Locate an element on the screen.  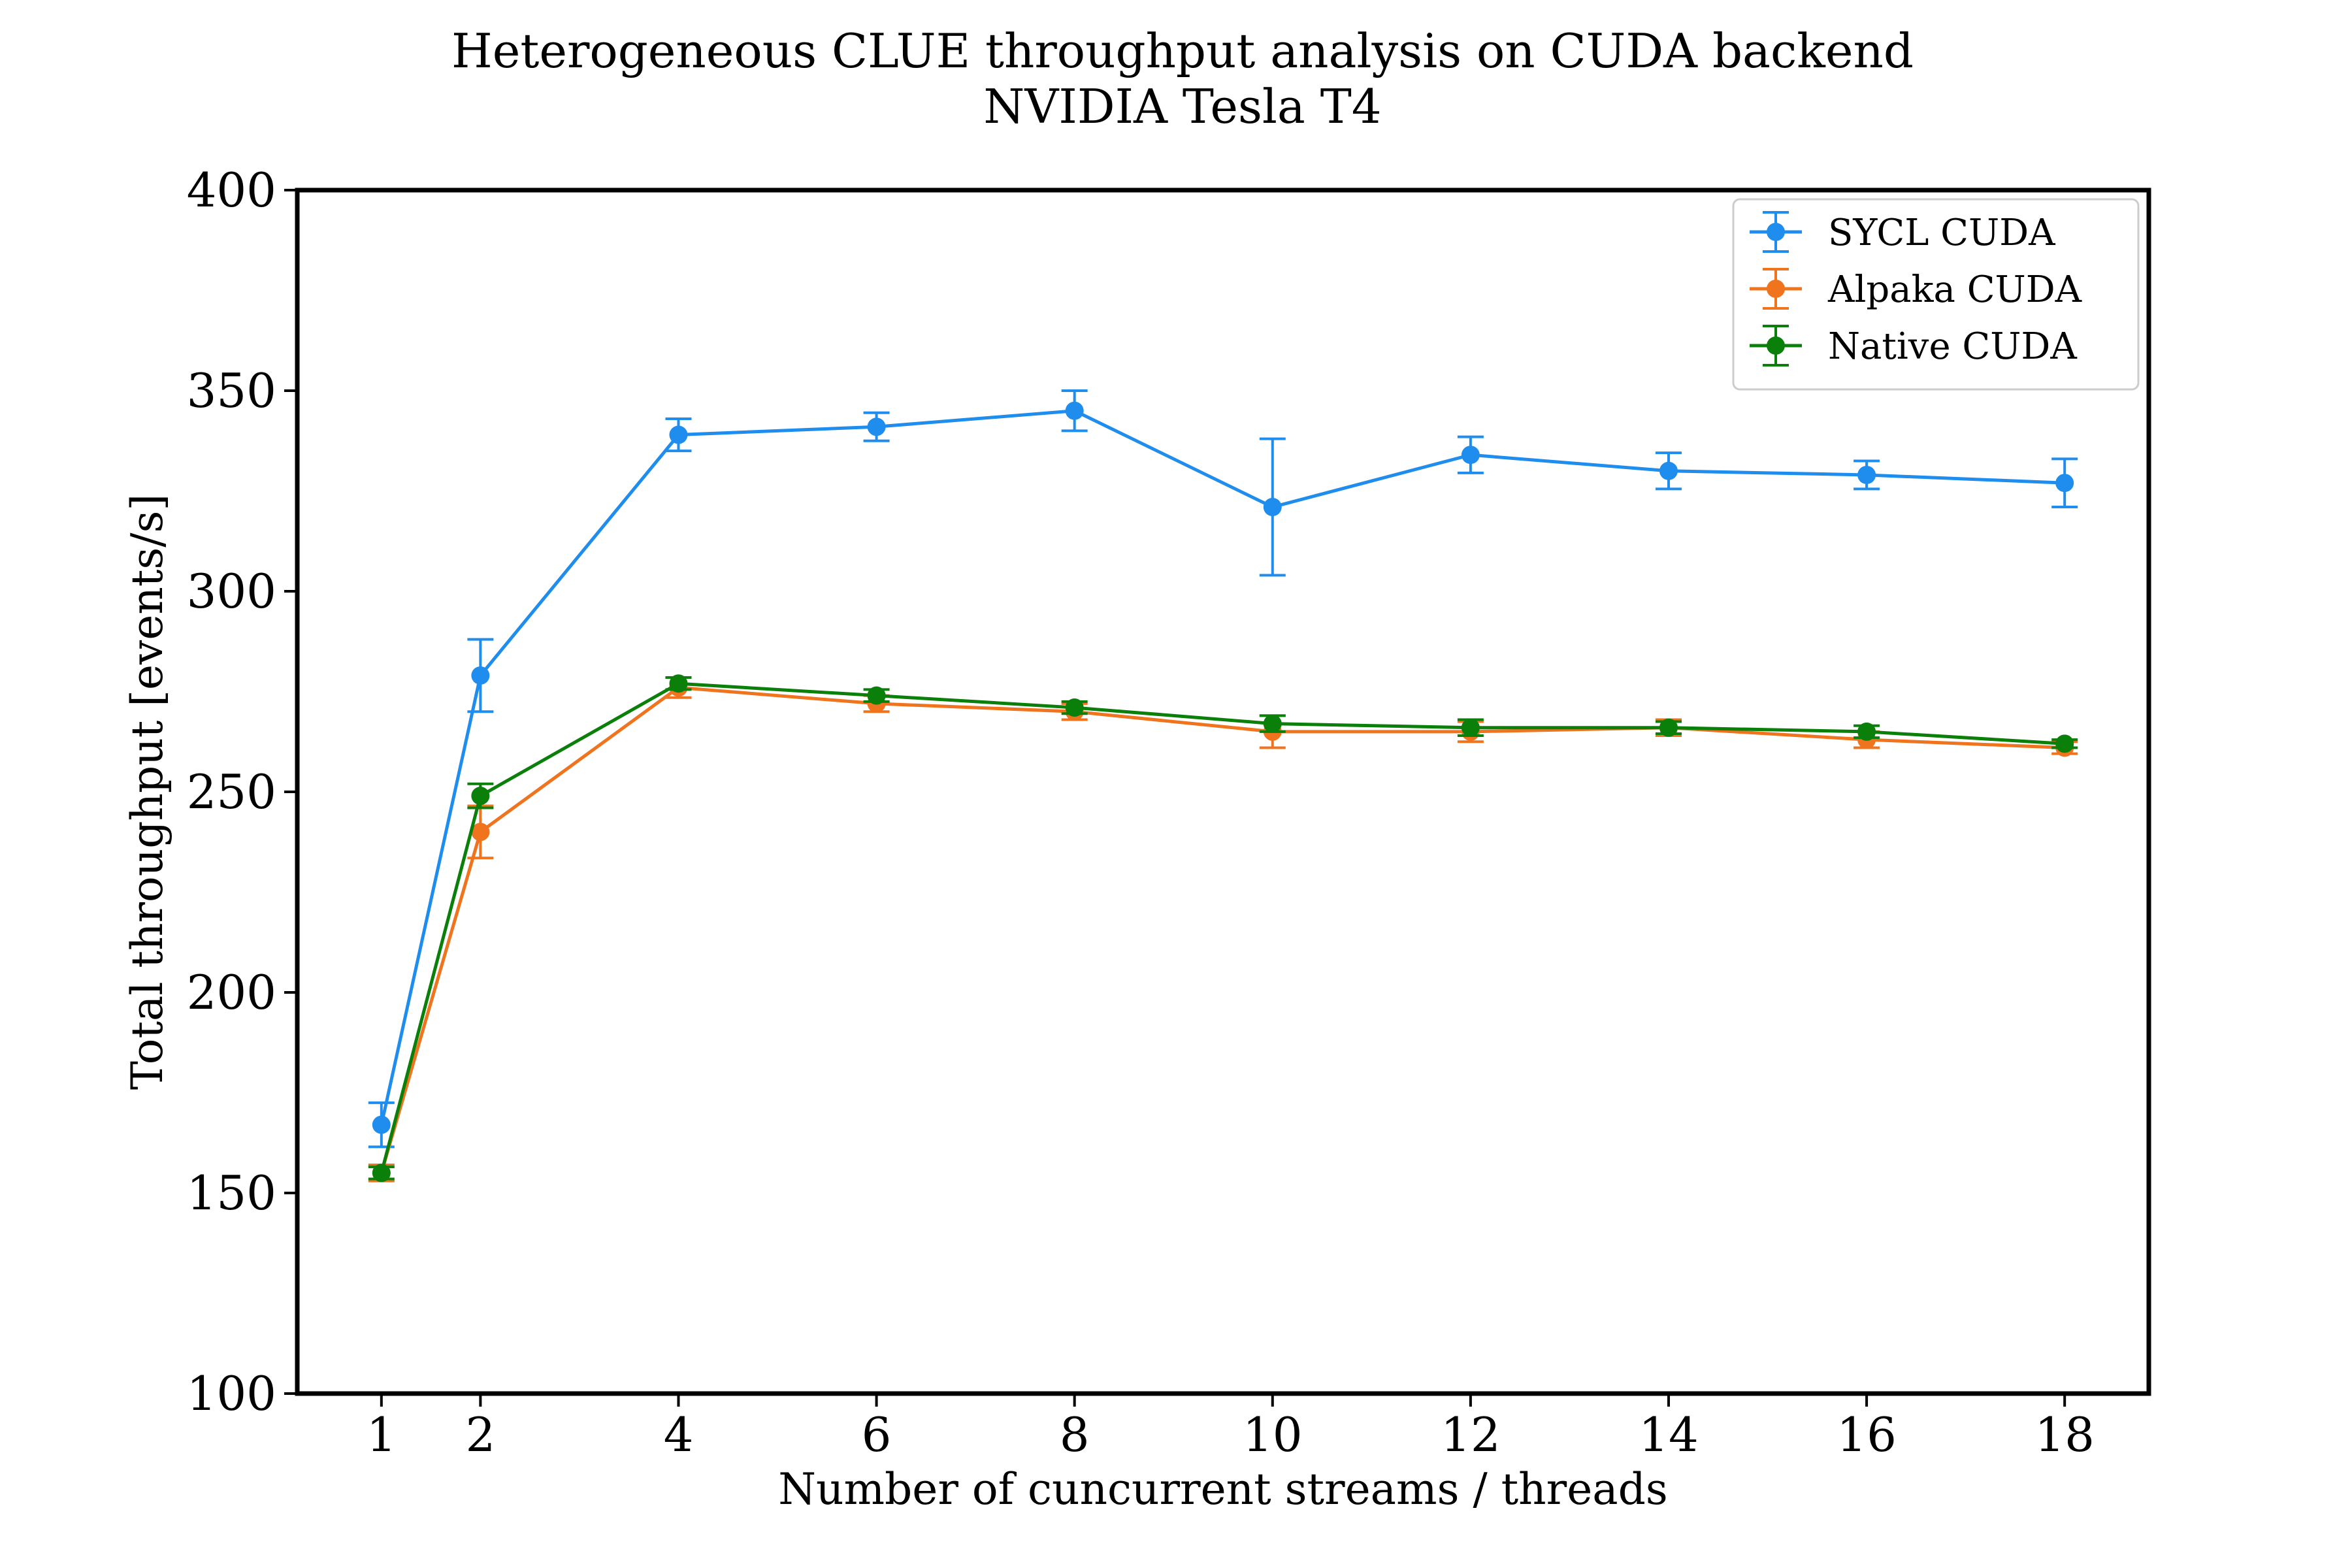
x-axis: 1 2 4 6 8 10 12 14 16 18 is located at coordinates (1231, 1428).